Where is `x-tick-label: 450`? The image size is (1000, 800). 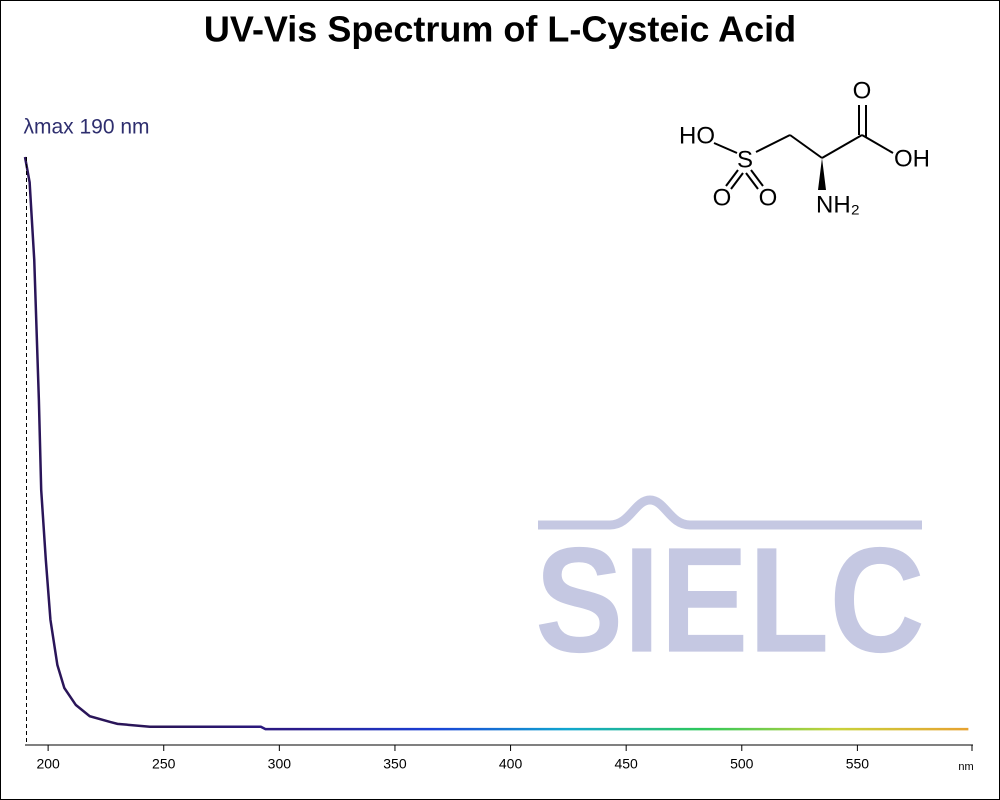
x-tick-label: 450 is located at coordinates (626, 764).